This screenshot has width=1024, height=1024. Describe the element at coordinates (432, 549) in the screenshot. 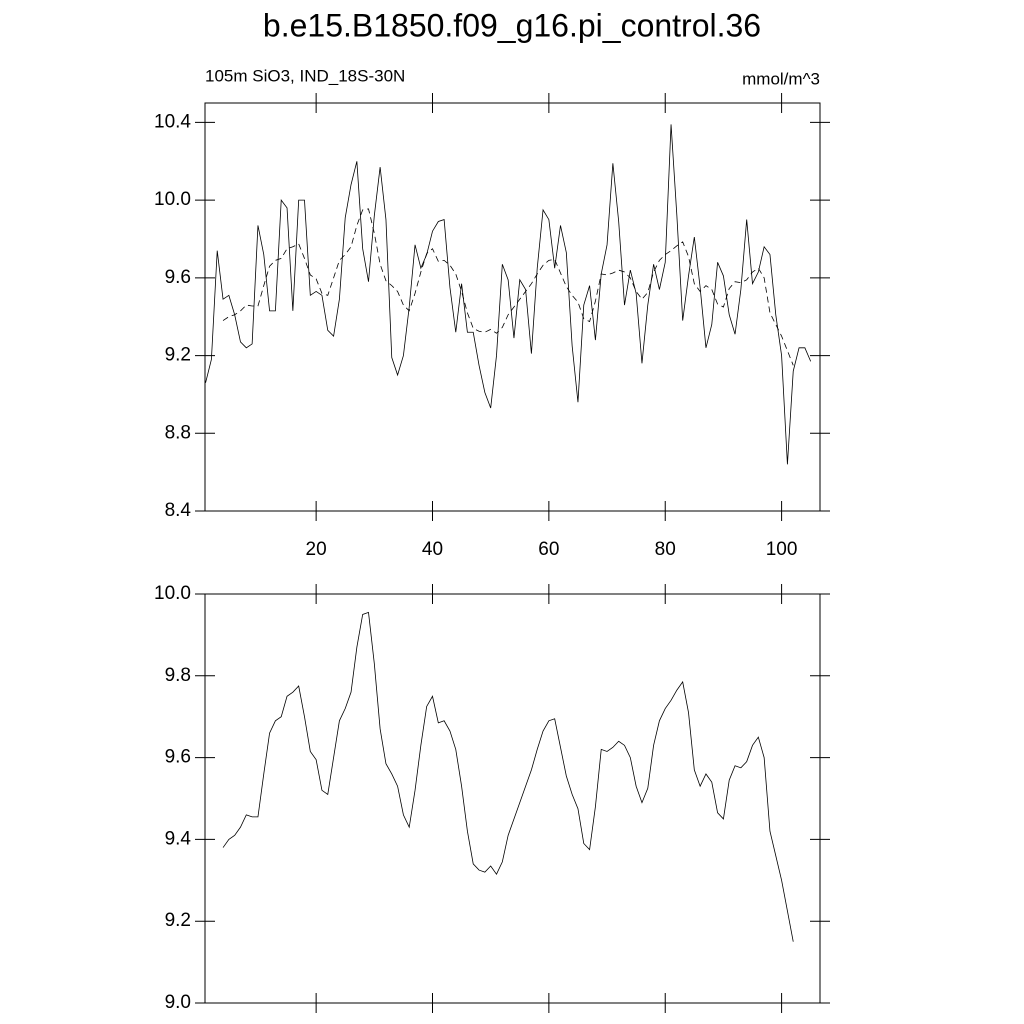

I see `x-tick-label: 40` at that location.